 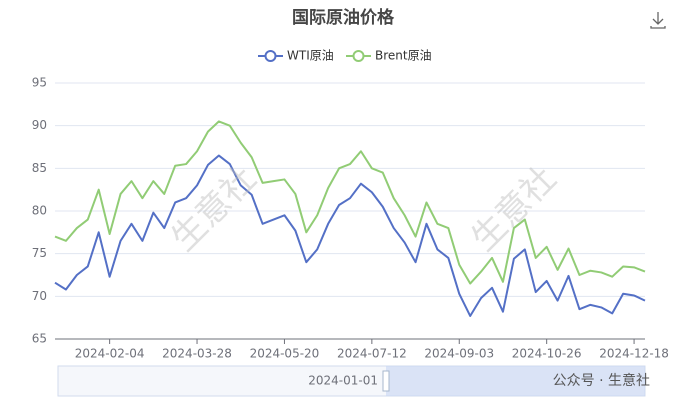 I want to click on y-tick-label: 90, so click(x=39, y=125).